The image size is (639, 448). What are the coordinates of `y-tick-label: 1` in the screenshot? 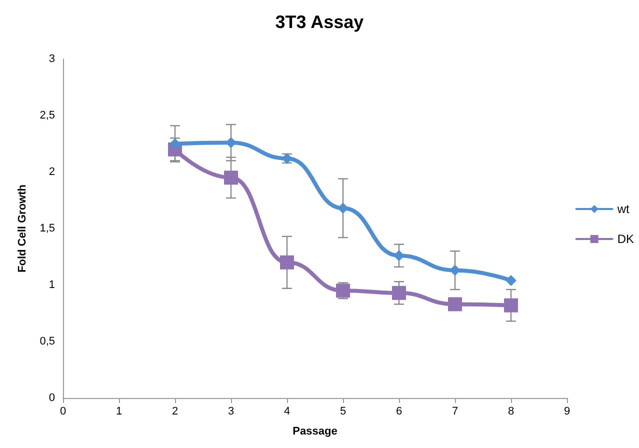 It's located at (51, 285).